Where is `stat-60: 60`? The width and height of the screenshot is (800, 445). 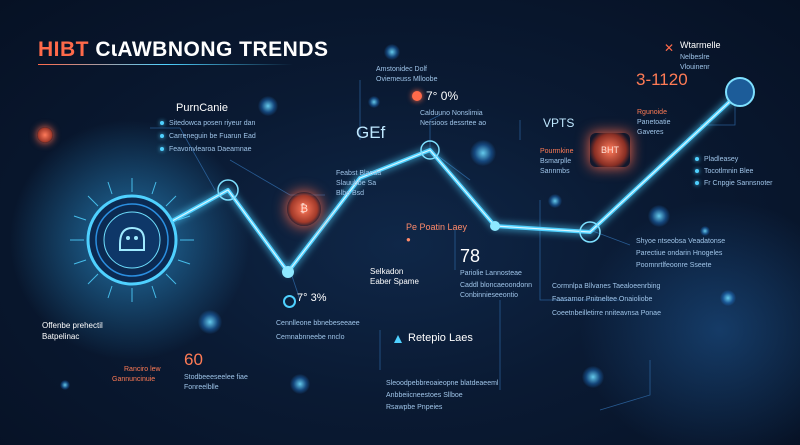 stat-60: 60 is located at coordinates (193, 359).